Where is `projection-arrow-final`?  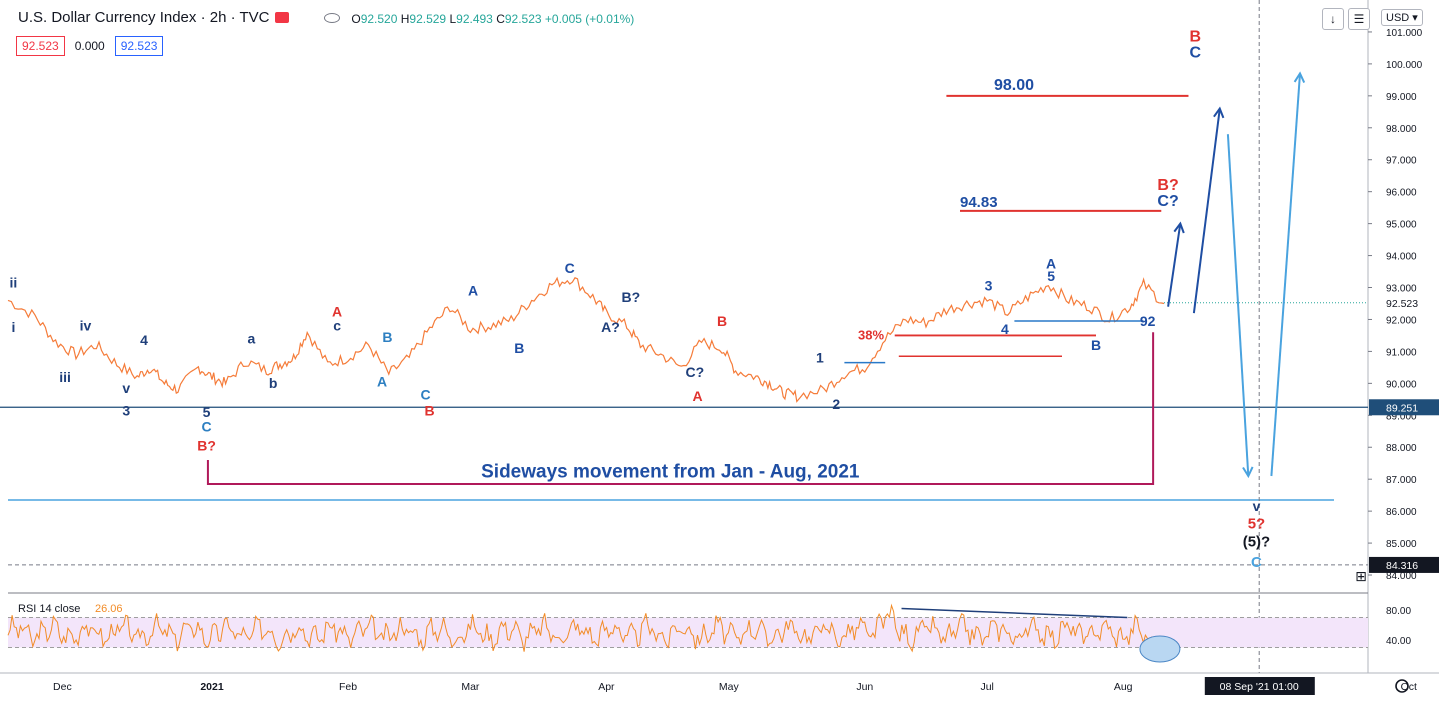
projection-arrow-final is located at coordinates (1285, 275).